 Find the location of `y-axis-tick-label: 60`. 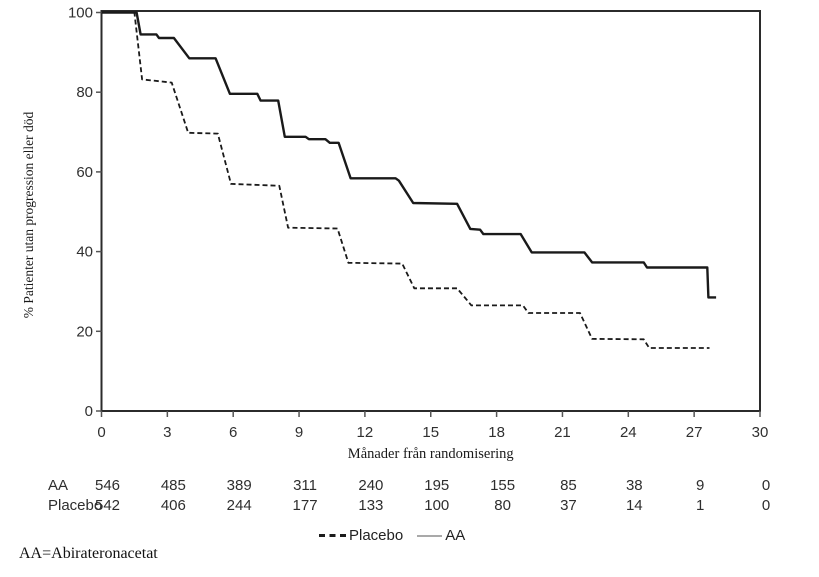

y-axis-tick-label: 60 is located at coordinates (84, 172).